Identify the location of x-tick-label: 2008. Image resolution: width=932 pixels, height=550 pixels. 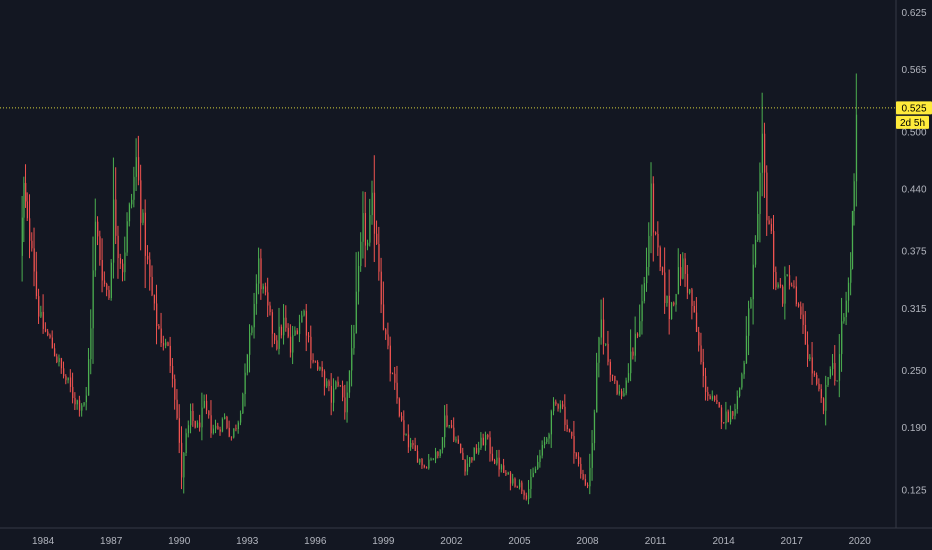
(587, 541).